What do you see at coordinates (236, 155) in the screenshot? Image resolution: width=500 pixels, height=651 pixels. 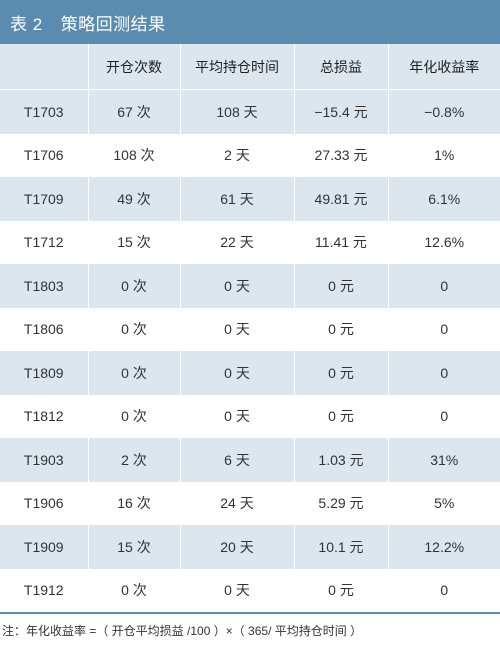 I see `avg-holding-time-cell: 2 天` at bounding box center [236, 155].